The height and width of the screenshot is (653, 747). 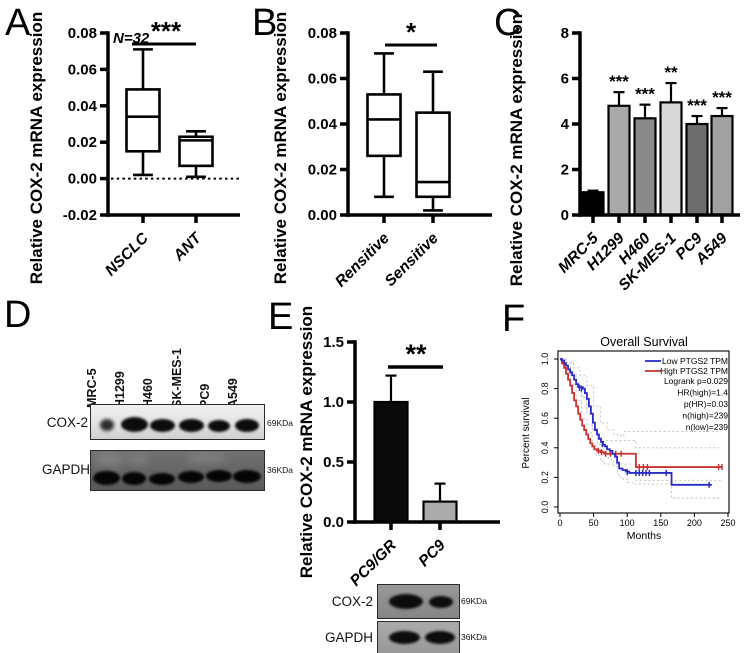 What do you see at coordinates (545, 448) in the screenshot?
I see `svg-text: 0.4` at bounding box center [545, 448].